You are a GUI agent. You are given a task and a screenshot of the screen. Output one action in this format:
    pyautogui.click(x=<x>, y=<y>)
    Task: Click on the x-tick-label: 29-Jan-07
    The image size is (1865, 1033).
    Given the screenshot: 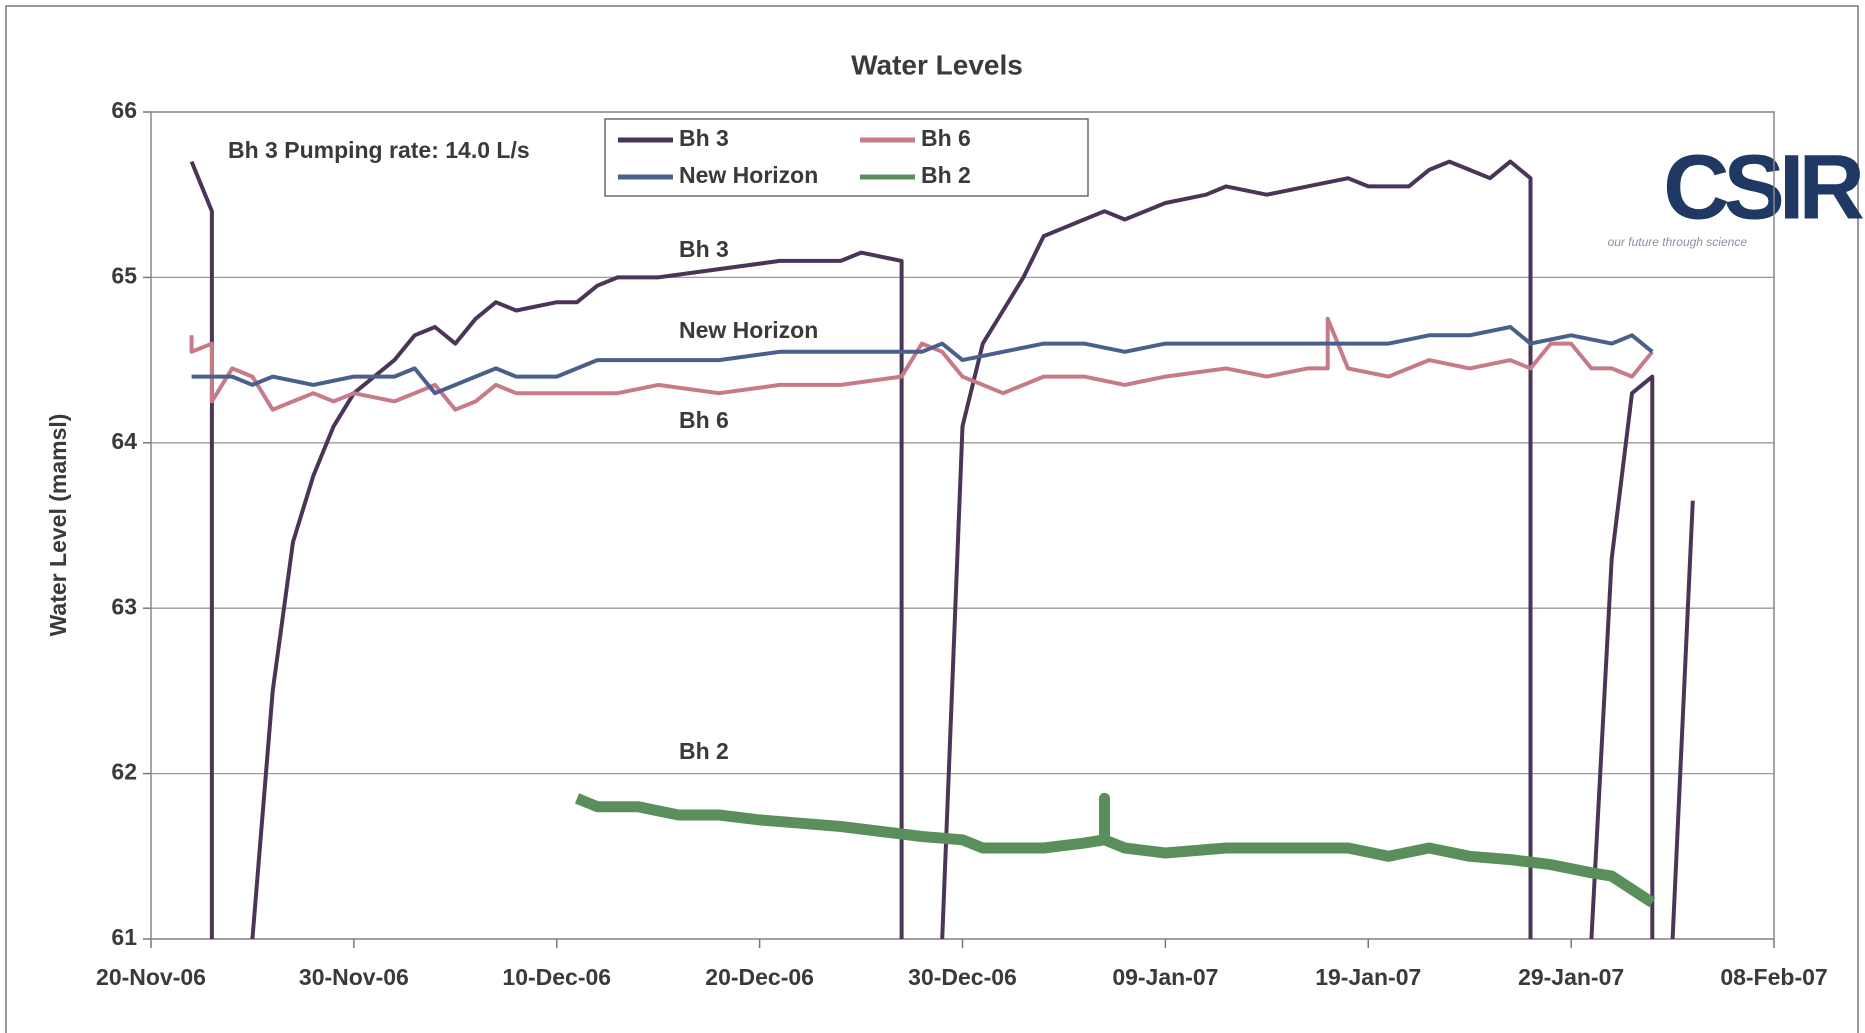 What is the action you would take?
    pyautogui.click(x=1571, y=977)
    